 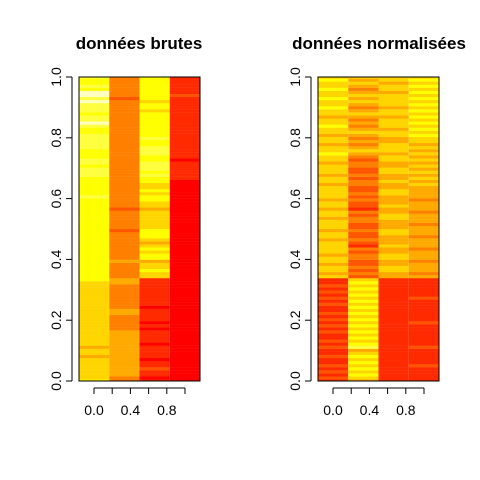 I want to click on x-tick-label: 0.0, so click(x=333, y=410).